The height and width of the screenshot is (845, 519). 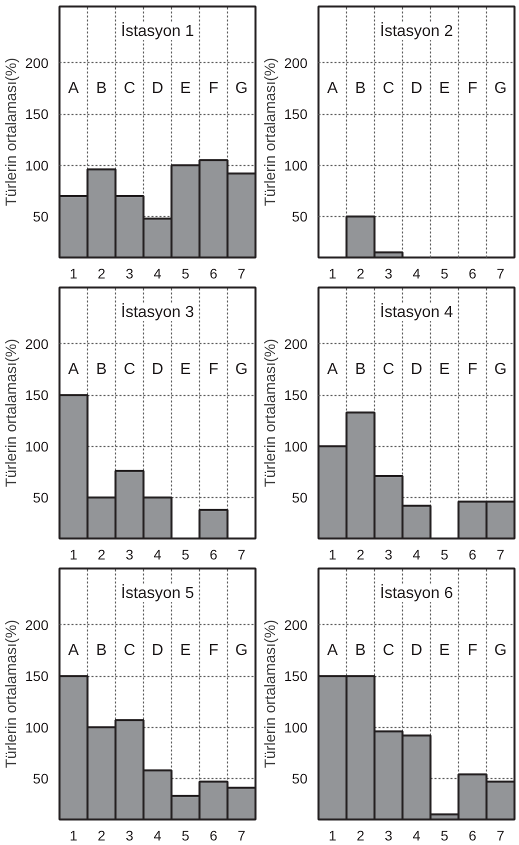 What do you see at coordinates (417, 593) in the screenshot?
I see `text: İstasyon 6` at bounding box center [417, 593].